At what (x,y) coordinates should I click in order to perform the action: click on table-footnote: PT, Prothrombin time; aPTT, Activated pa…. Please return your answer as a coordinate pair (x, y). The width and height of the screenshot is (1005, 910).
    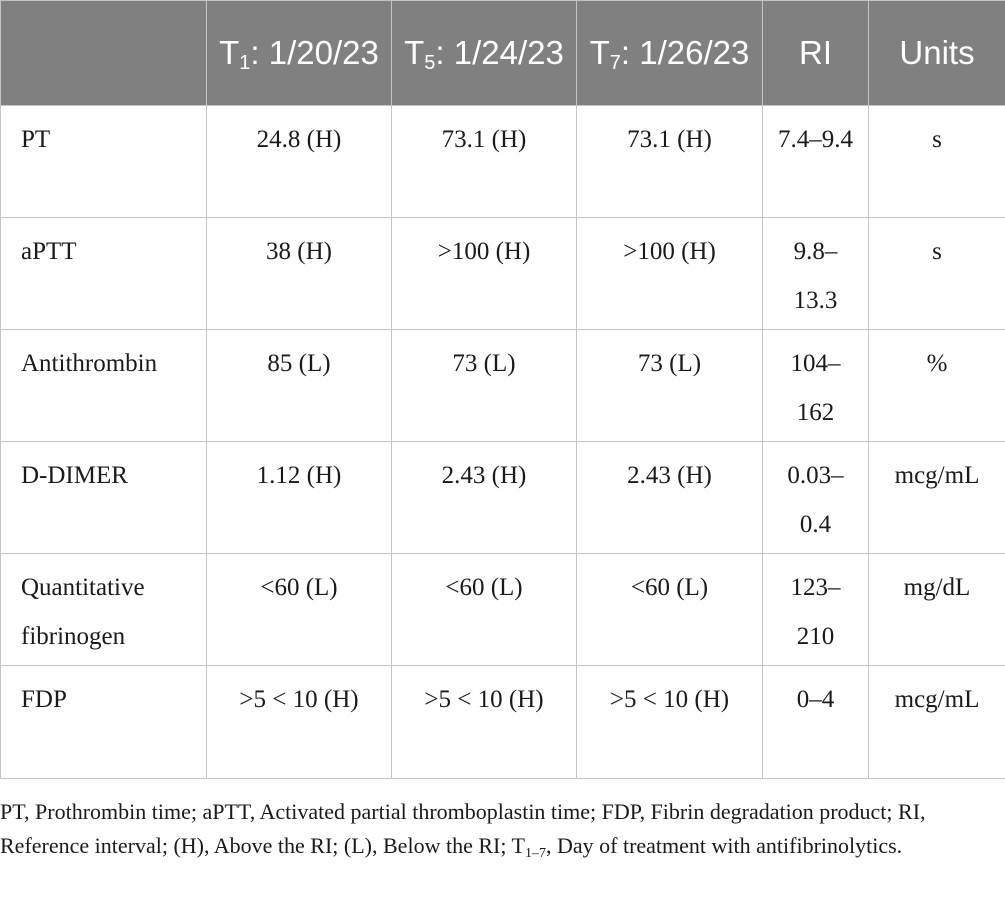
    Looking at the image, I should click on (495, 829).